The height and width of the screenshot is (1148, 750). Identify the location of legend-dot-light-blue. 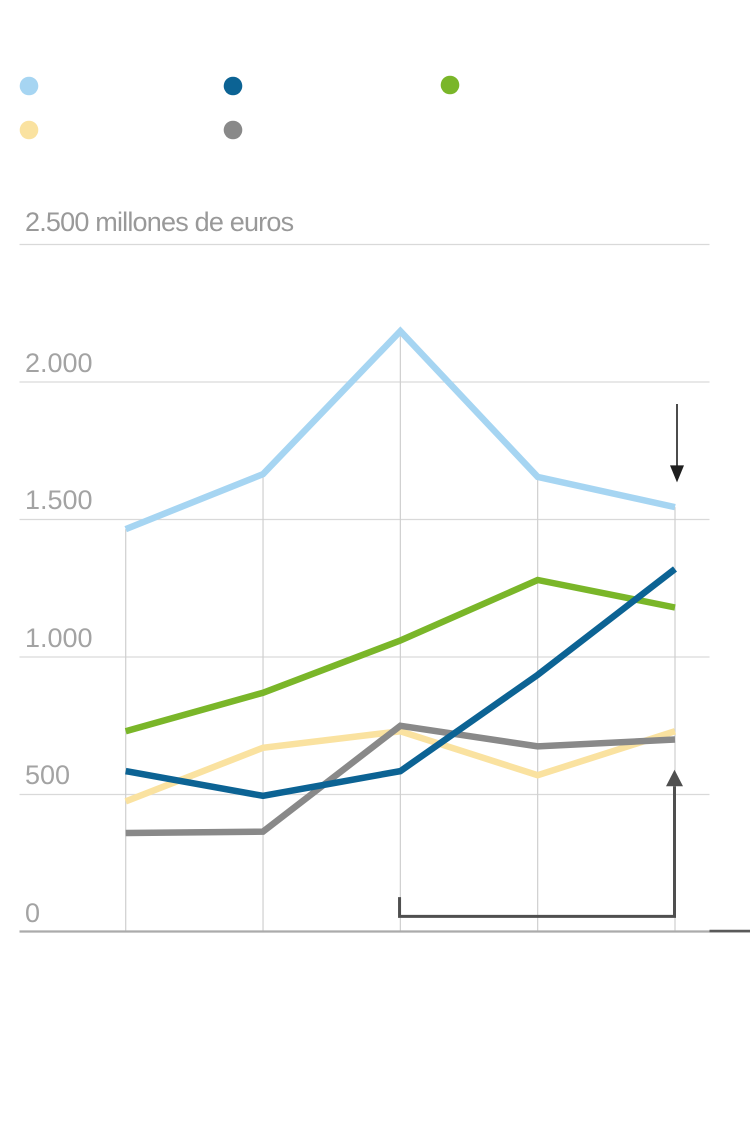
(29, 86).